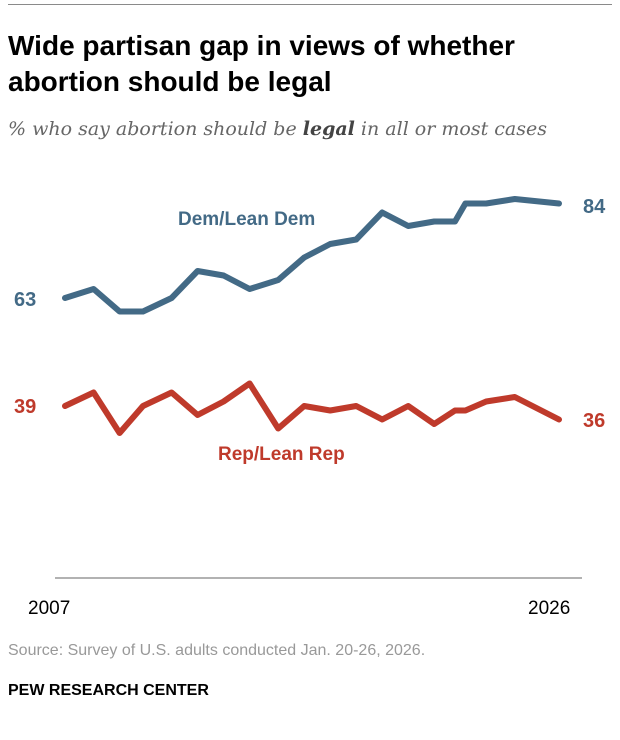 This screenshot has width=620, height=740. Describe the element at coordinates (312, 408) in the screenshot. I see `series-line-rep` at that location.